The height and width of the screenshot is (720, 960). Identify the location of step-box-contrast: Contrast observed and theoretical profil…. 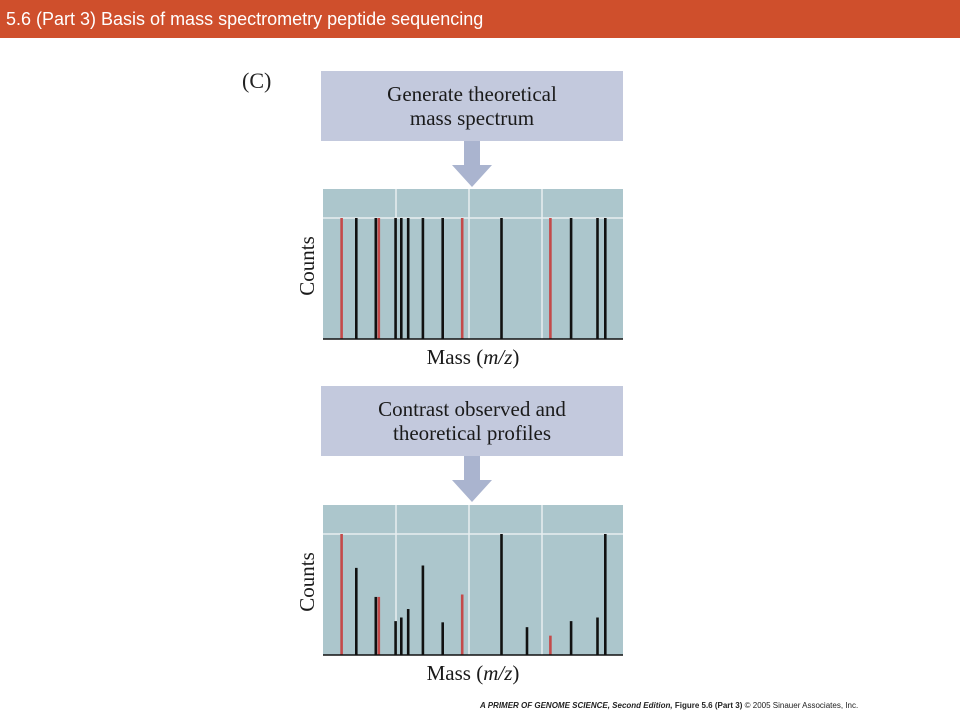
(472, 421).